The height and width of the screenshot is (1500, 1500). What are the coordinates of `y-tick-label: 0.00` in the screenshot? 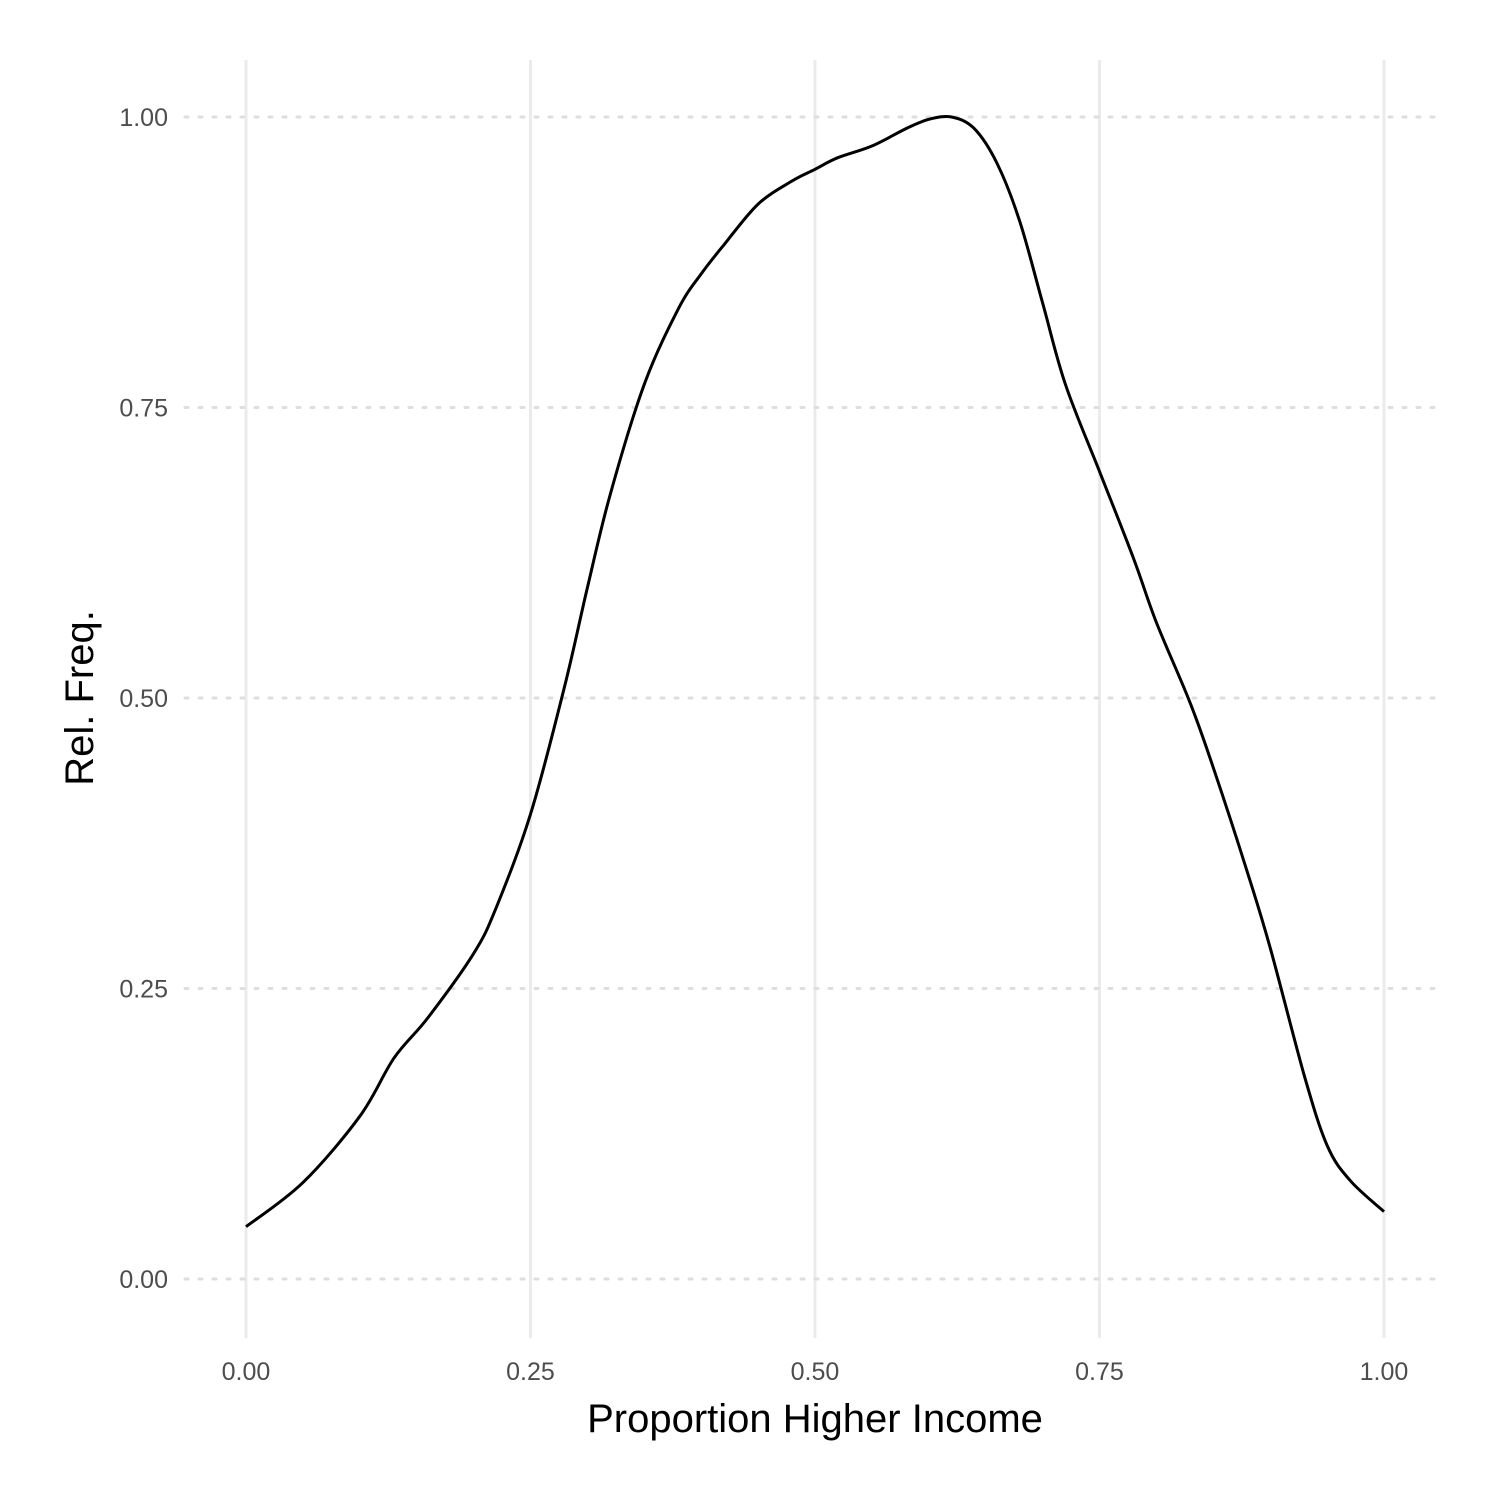 It's located at (143, 1280).